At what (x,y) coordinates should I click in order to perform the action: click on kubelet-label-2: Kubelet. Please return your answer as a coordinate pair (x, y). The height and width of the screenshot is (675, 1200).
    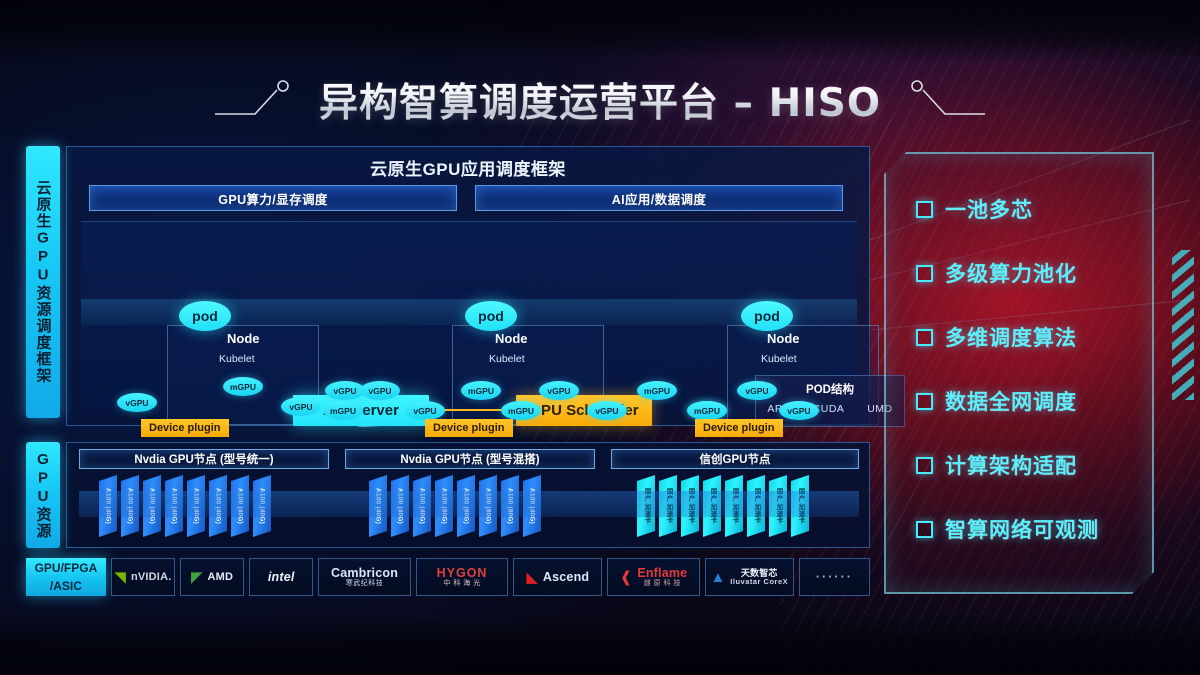
    Looking at the image, I should click on (507, 359).